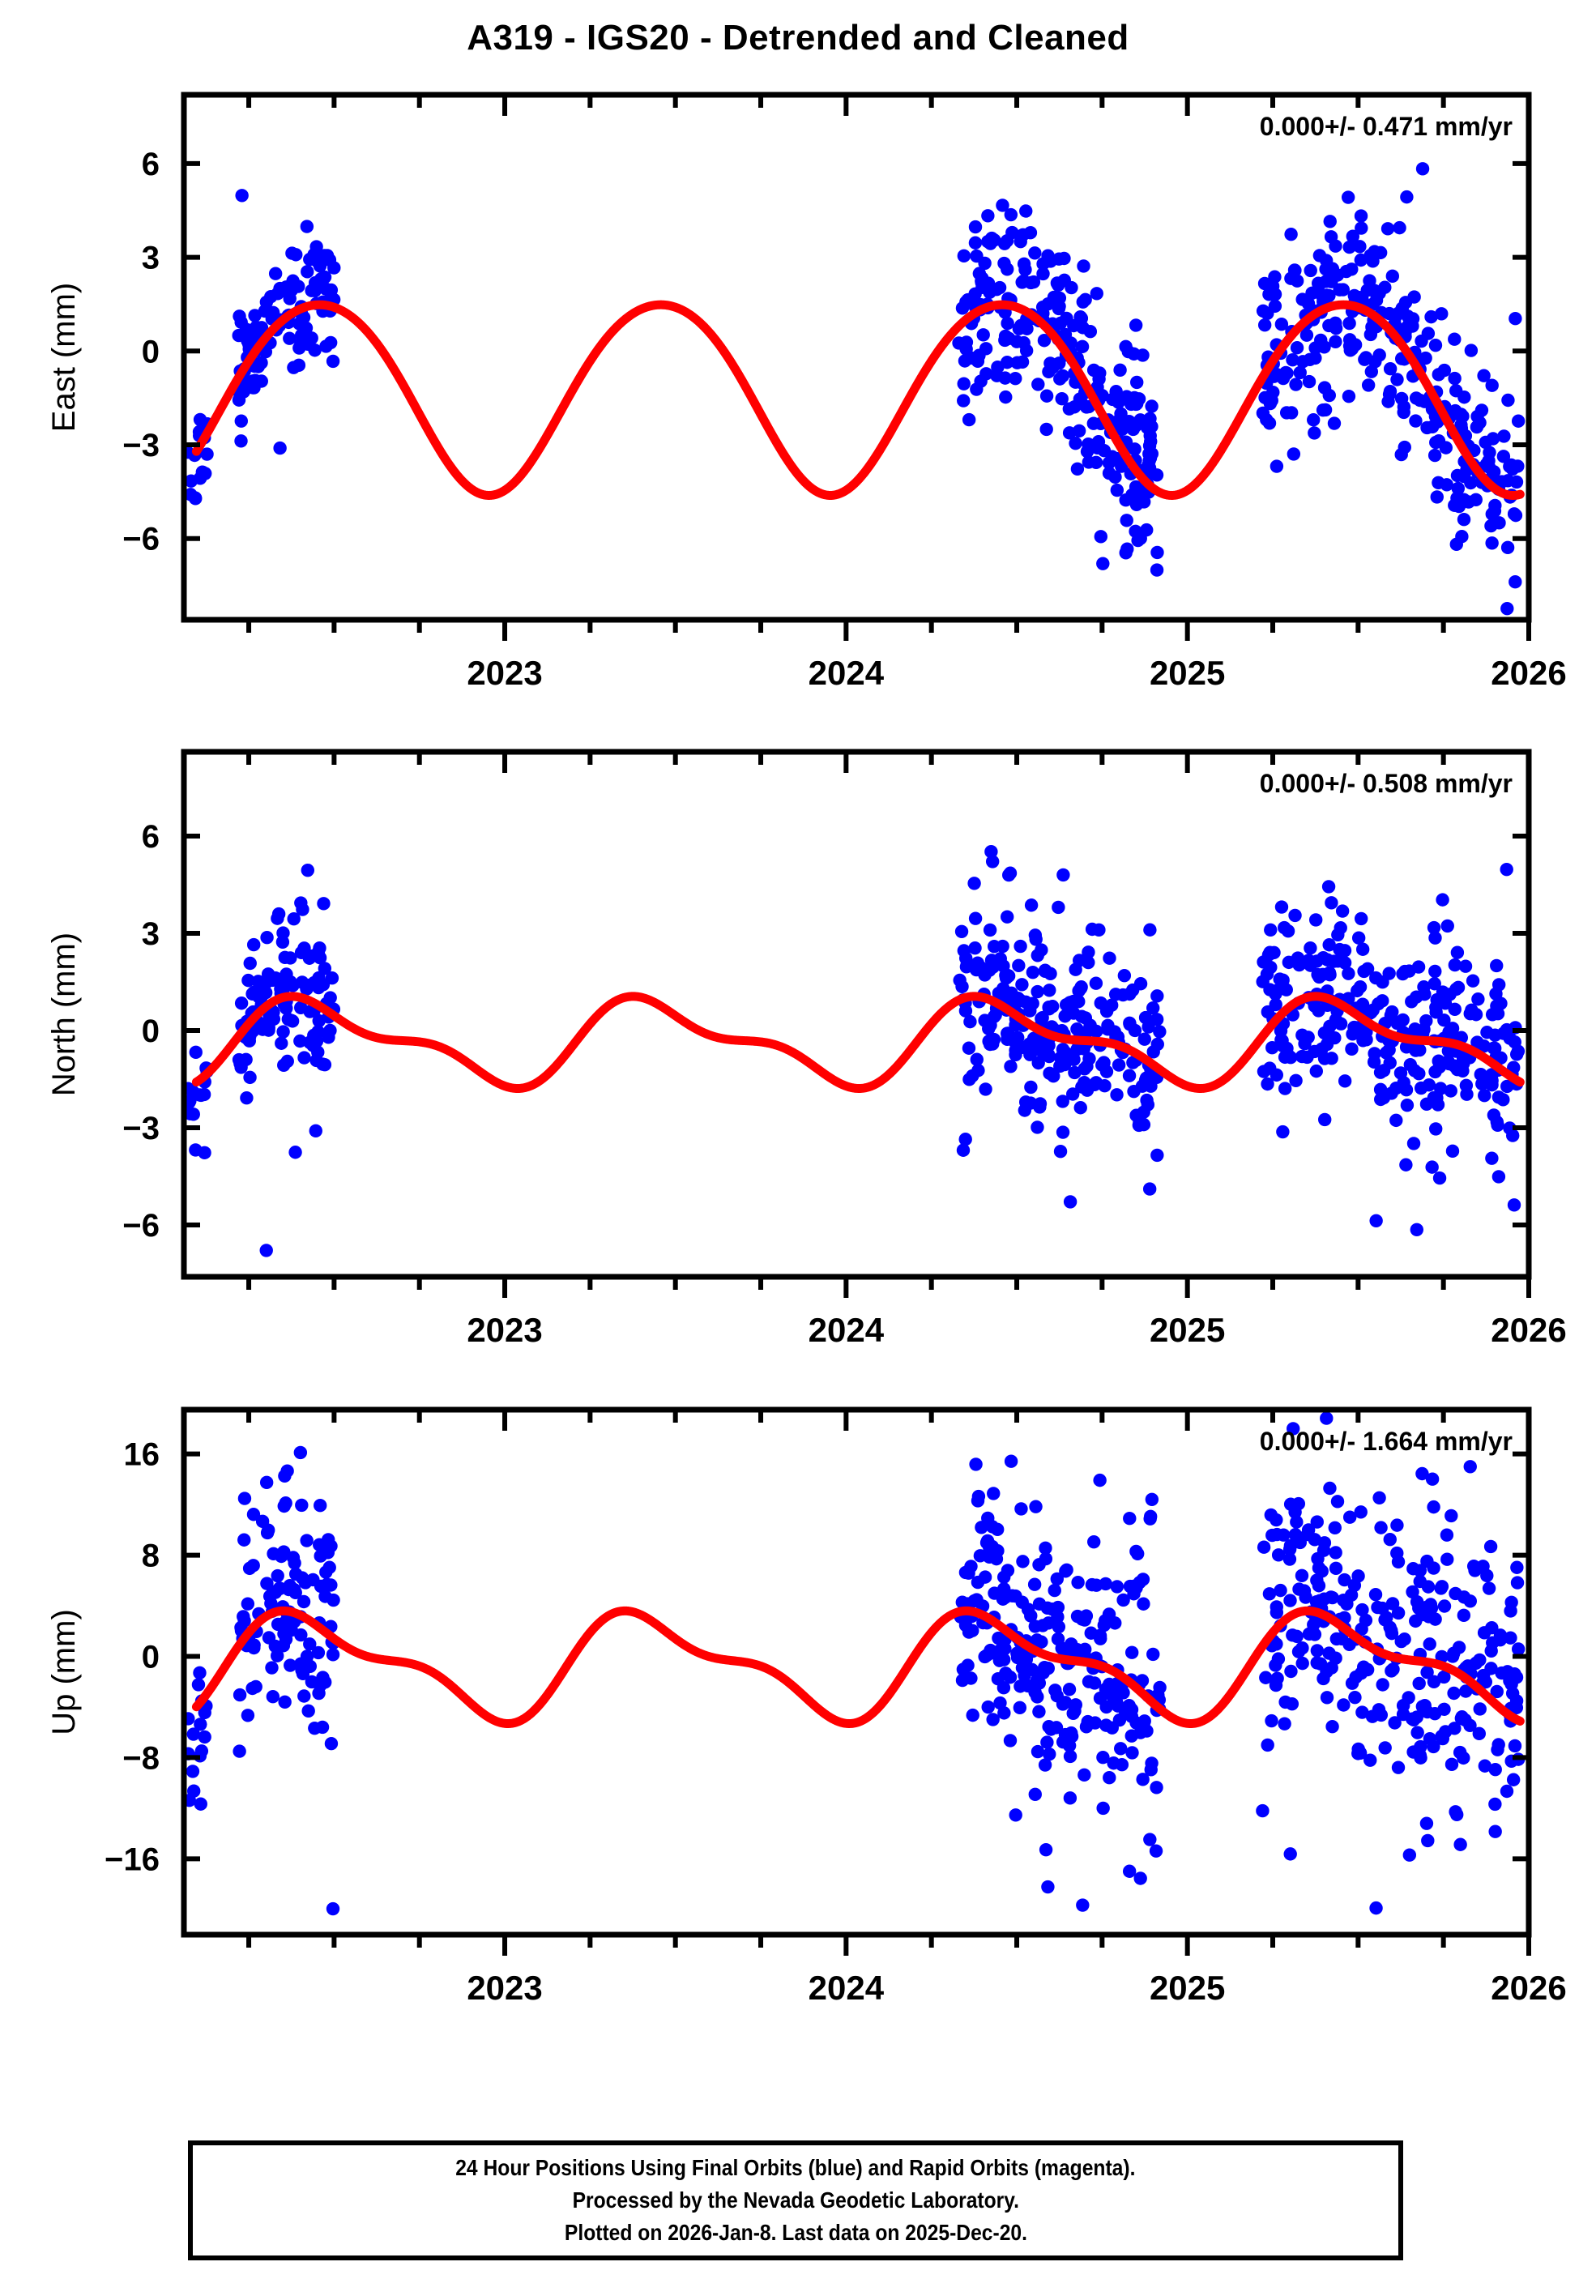 The width and height of the screenshot is (1596, 2296). Describe the element at coordinates (141, 1758) in the screenshot. I see `y-tick-label: −8` at that location.